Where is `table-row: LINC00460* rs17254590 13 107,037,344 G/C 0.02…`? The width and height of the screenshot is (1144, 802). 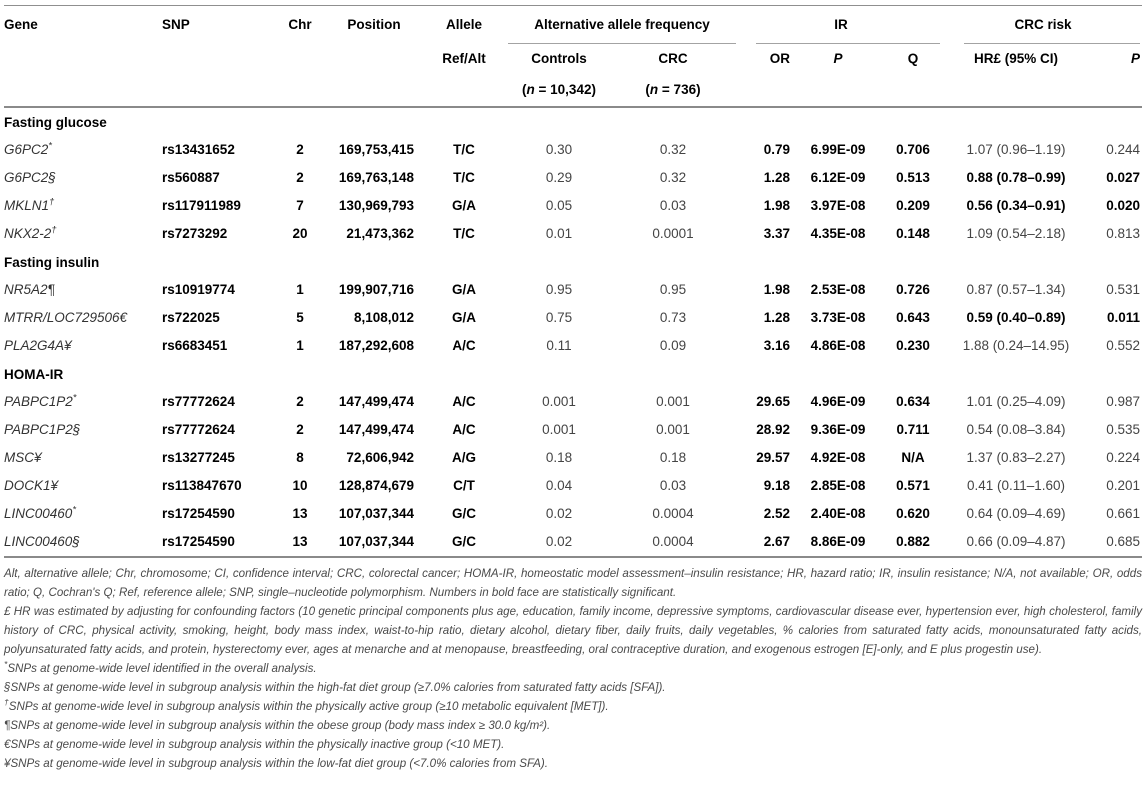 table-row: LINC00460* rs17254590 13 107,037,344 G/C 0.02… is located at coordinates (573, 514).